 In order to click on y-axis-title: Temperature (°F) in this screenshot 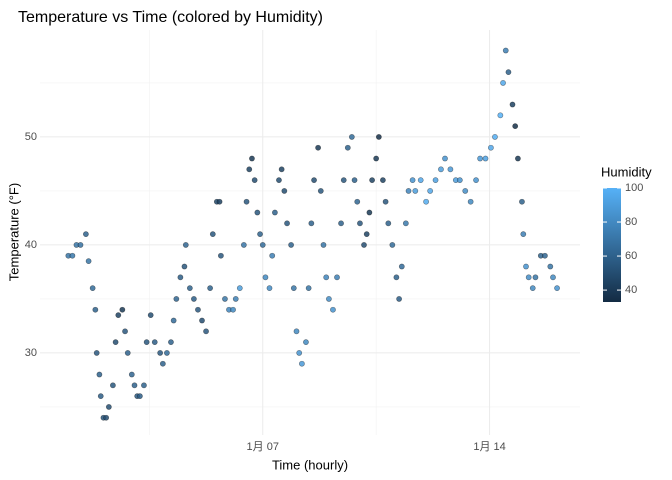, I will do `click(13, 232)`.